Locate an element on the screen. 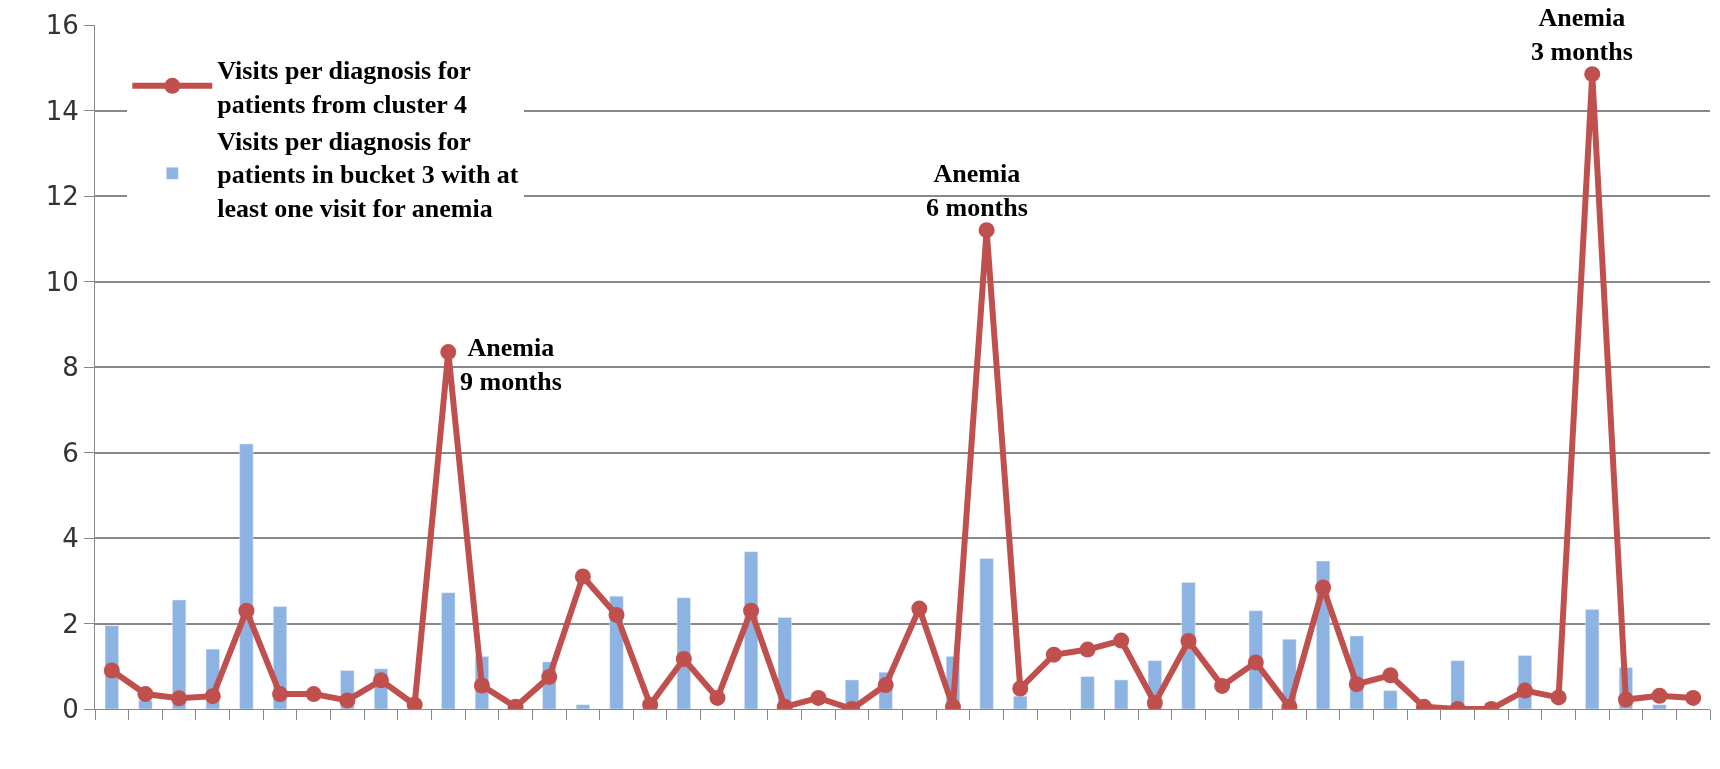 The width and height of the screenshot is (1720, 769). annotation: Anemia 6 months is located at coordinates (977, 190).